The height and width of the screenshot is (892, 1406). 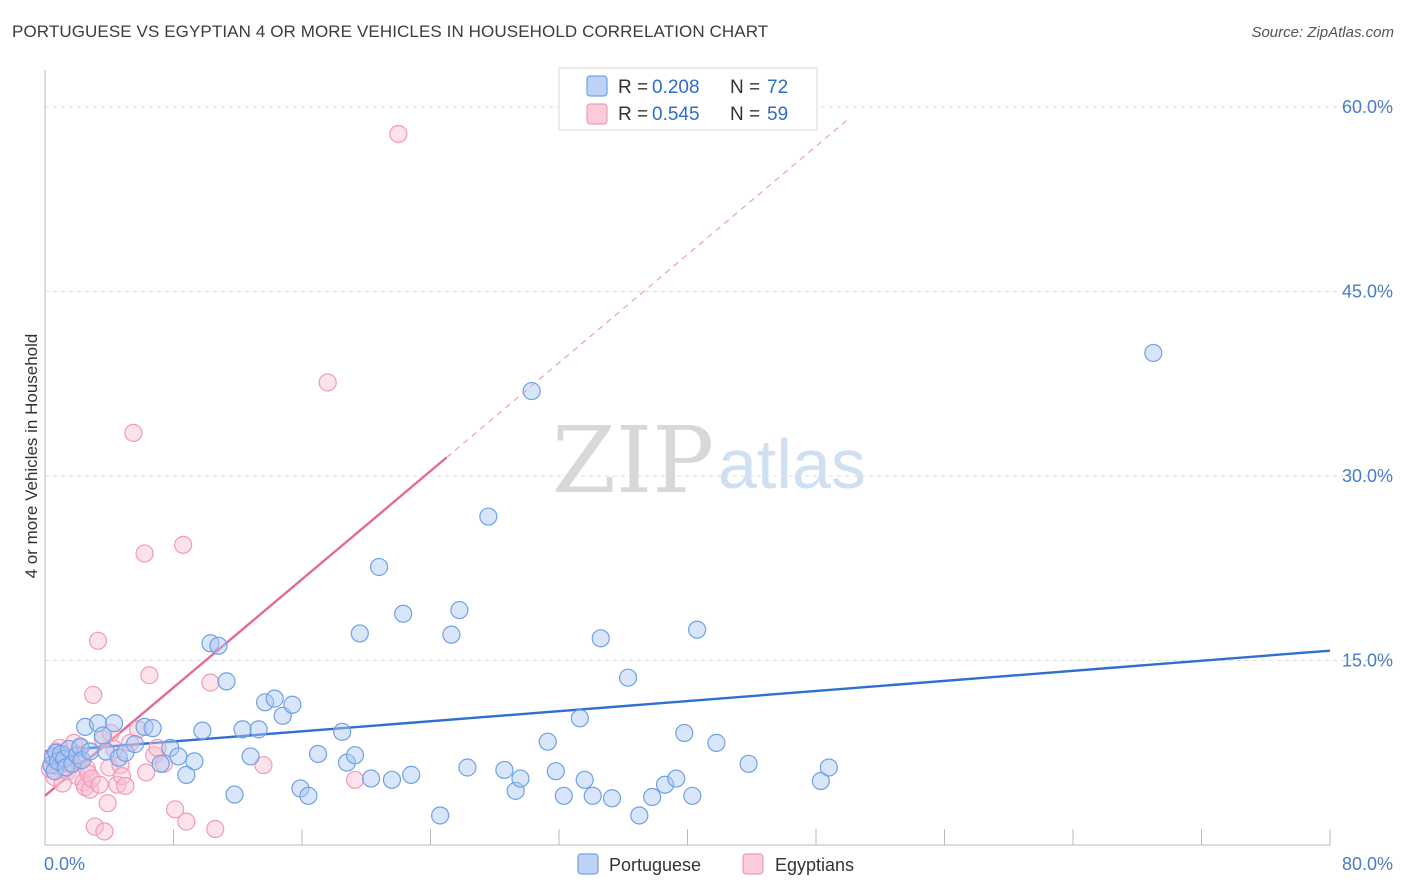 I want to click on legend-swatch-portuguese, so click(x=597, y=86).